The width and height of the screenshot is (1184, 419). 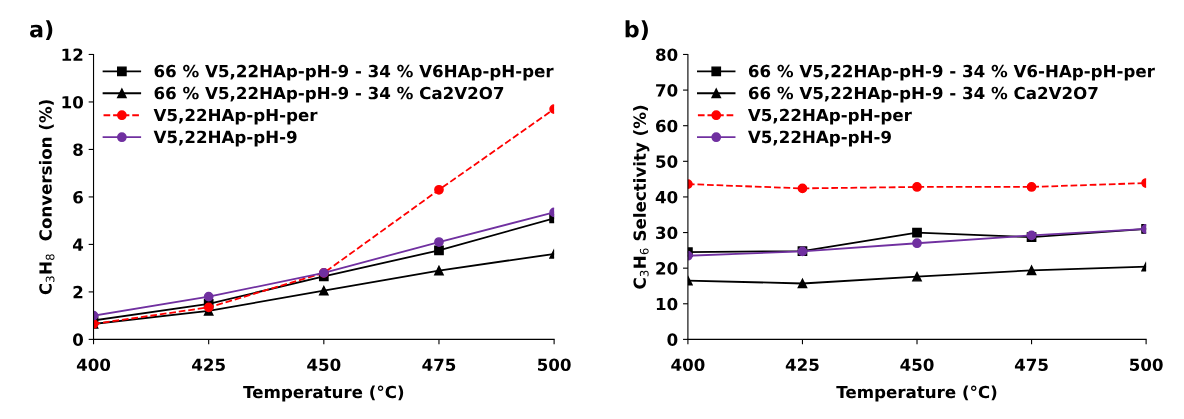 What do you see at coordinates (667, 233) in the screenshot?
I see `y-tick-label: 30` at bounding box center [667, 233].